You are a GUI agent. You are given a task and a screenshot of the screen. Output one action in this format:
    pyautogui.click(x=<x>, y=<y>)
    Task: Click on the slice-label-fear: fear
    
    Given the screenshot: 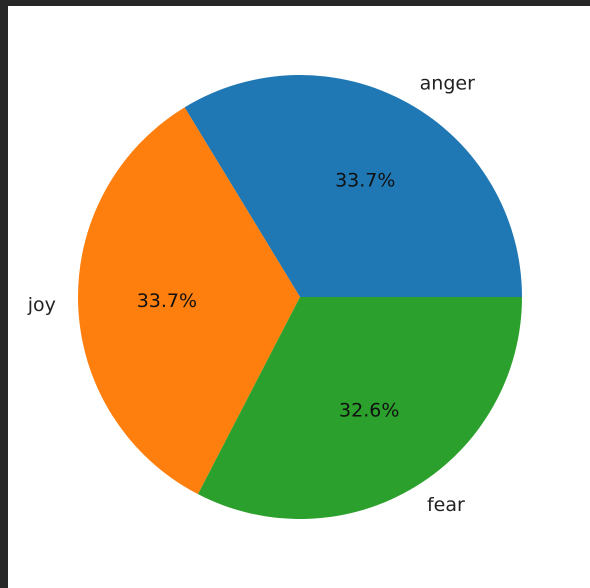 What is the action you would take?
    pyautogui.click(x=446, y=505)
    